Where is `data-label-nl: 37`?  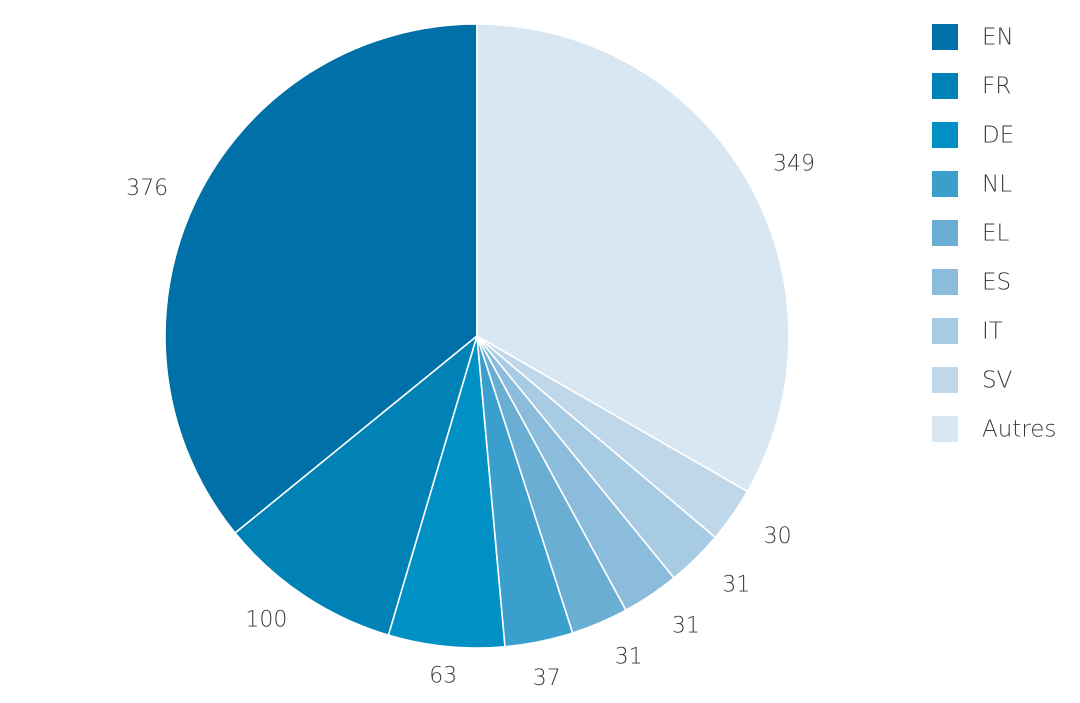 data-label-nl: 37 is located at coordinates (547, 678).